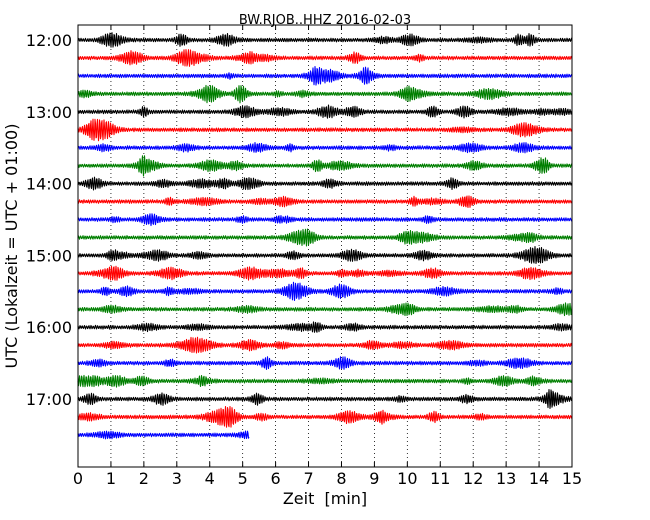 The height and width of the screenshot is (520, 650). Describe the element at coordinates (210, 478) in the screenshot. I see `x-tick-label: 4` at that location.